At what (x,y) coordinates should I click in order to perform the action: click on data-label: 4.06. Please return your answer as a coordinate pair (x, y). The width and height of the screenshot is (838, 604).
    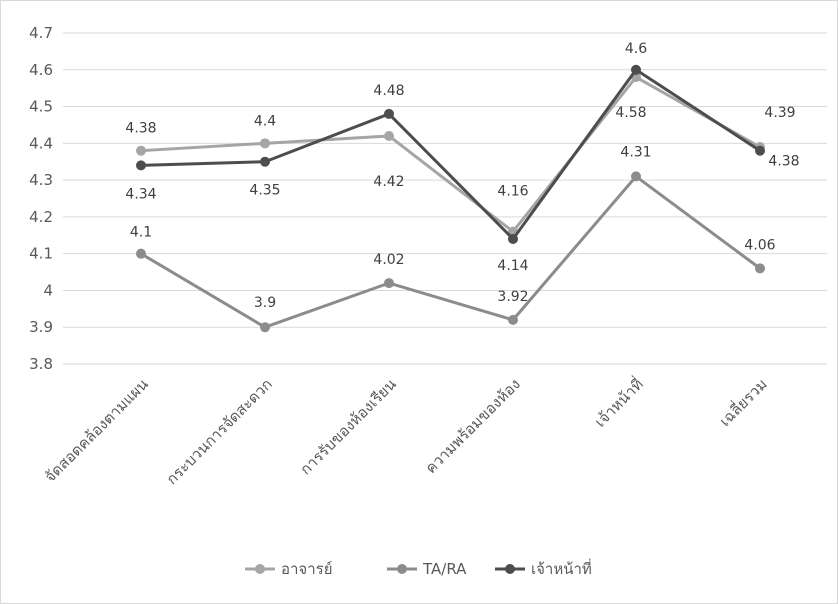
    Looking at the image, I should click on (759, 245).